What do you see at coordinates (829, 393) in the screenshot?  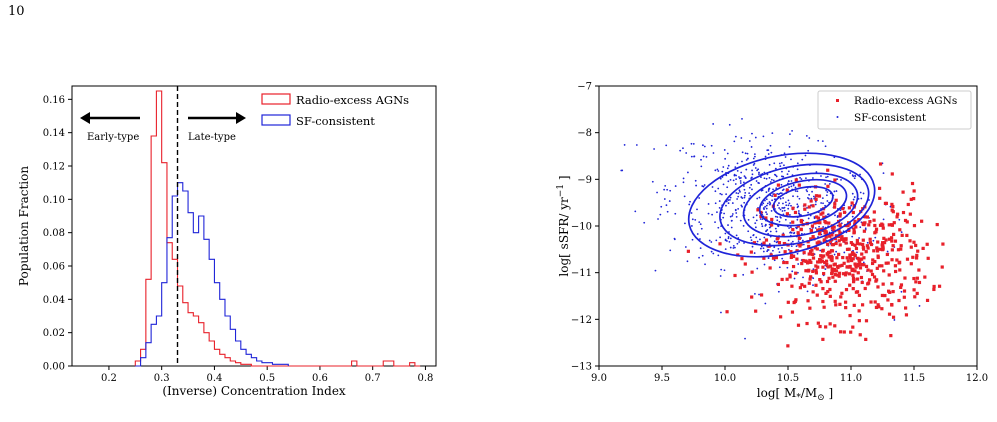 I see `bracket-close: ]` at bounding box center [829, 393].